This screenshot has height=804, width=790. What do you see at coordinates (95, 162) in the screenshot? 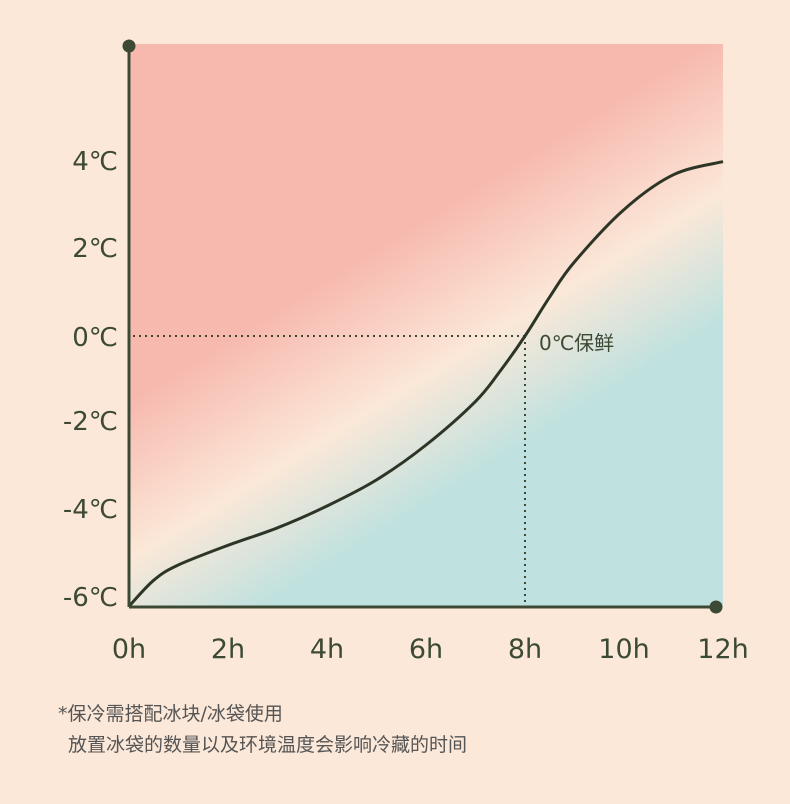
I see `y-tick-label: 4℃` at bounding box center [95, 162].